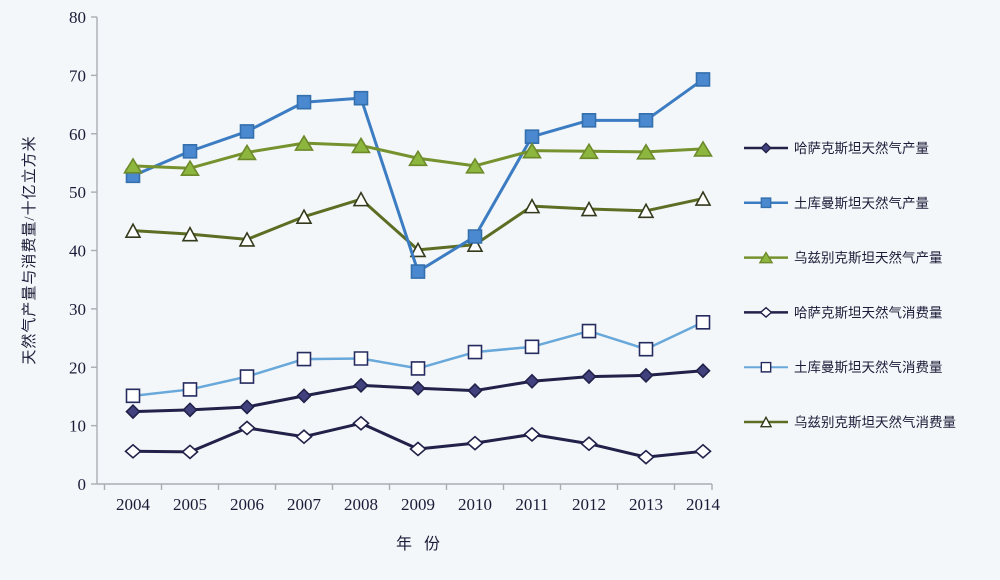 This screenshot has height=580, width=1000. I want to click on y-tick-label: 80, so click(77, 17).